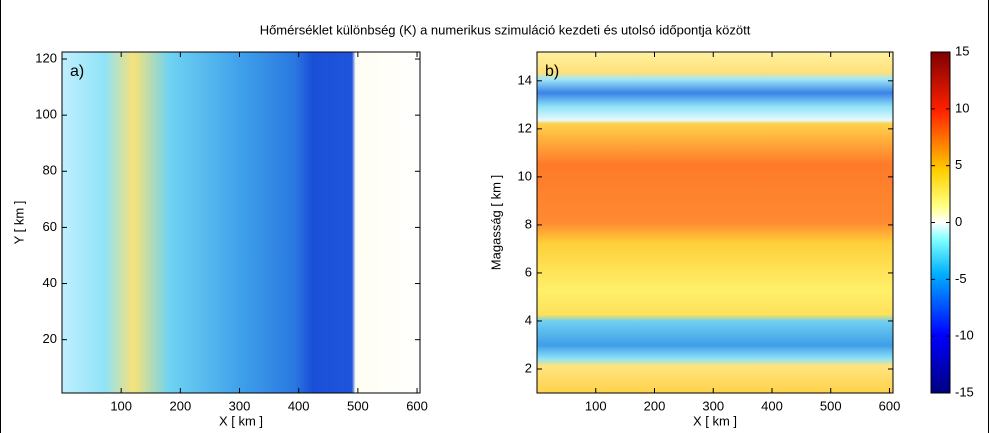 This screenshot has width=989, height=433. What do you see at coordinates (525, 79) in the screenshot?
I see `y-tick-label: 14` at bounding box center [525, 79].